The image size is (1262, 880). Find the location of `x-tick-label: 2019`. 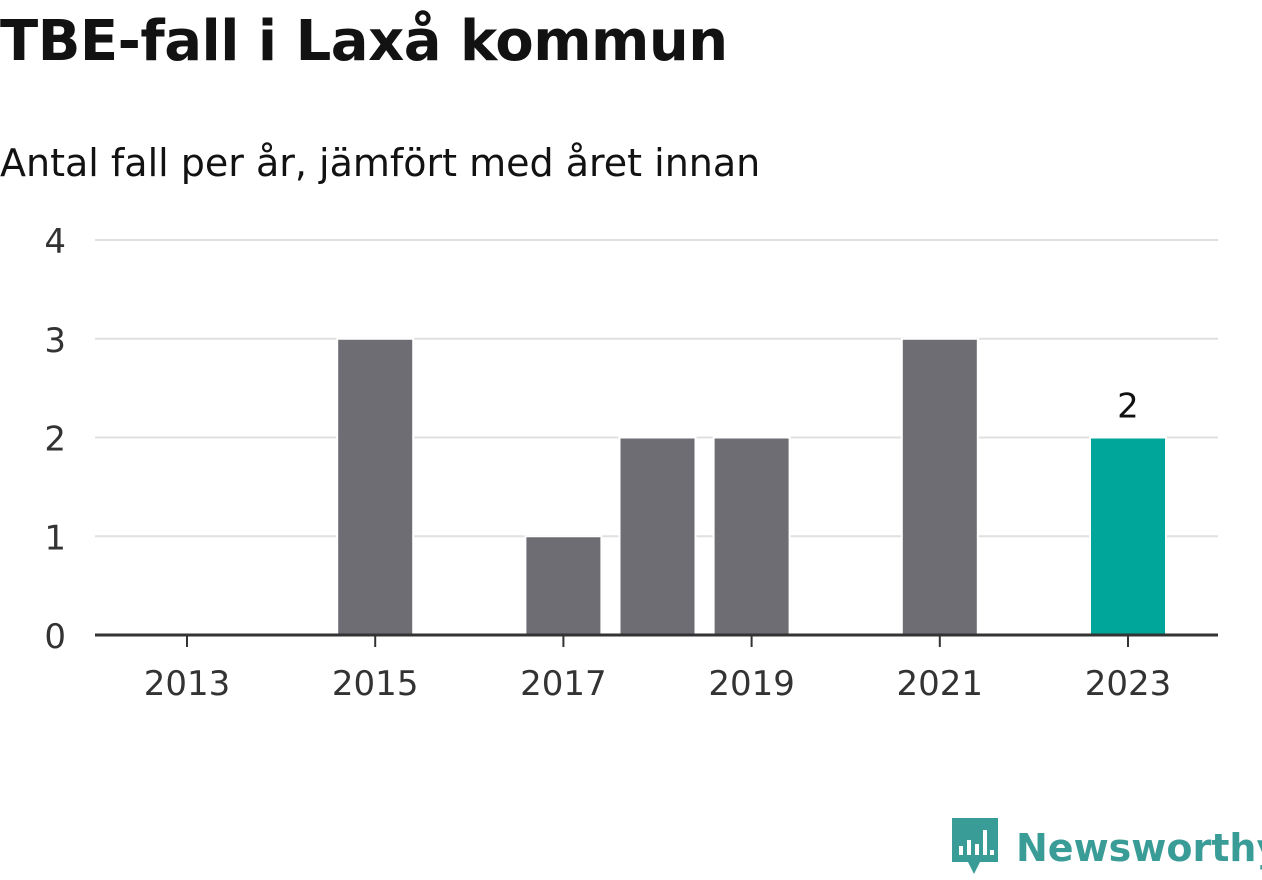

x-tick-label: 2019 is located at coordinates (751, 684).